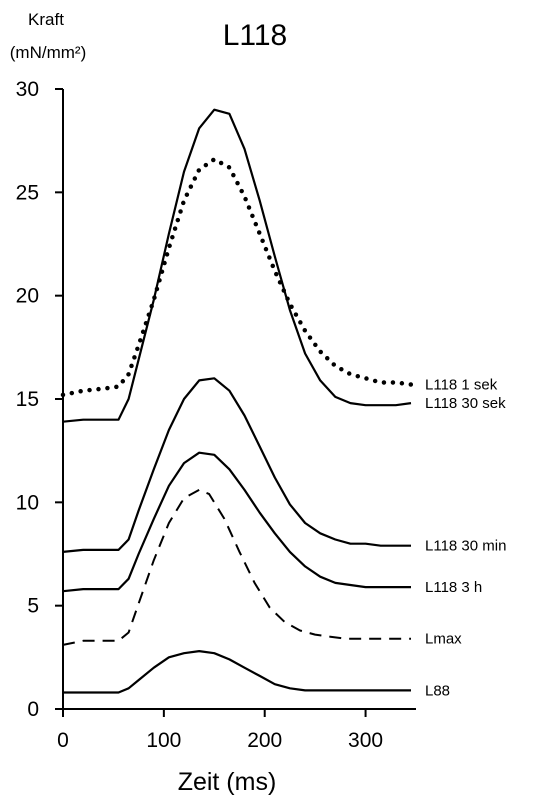 This screenshot has height=801, width=533. I want to click on y-tick-label: 10, so click(27, 502).